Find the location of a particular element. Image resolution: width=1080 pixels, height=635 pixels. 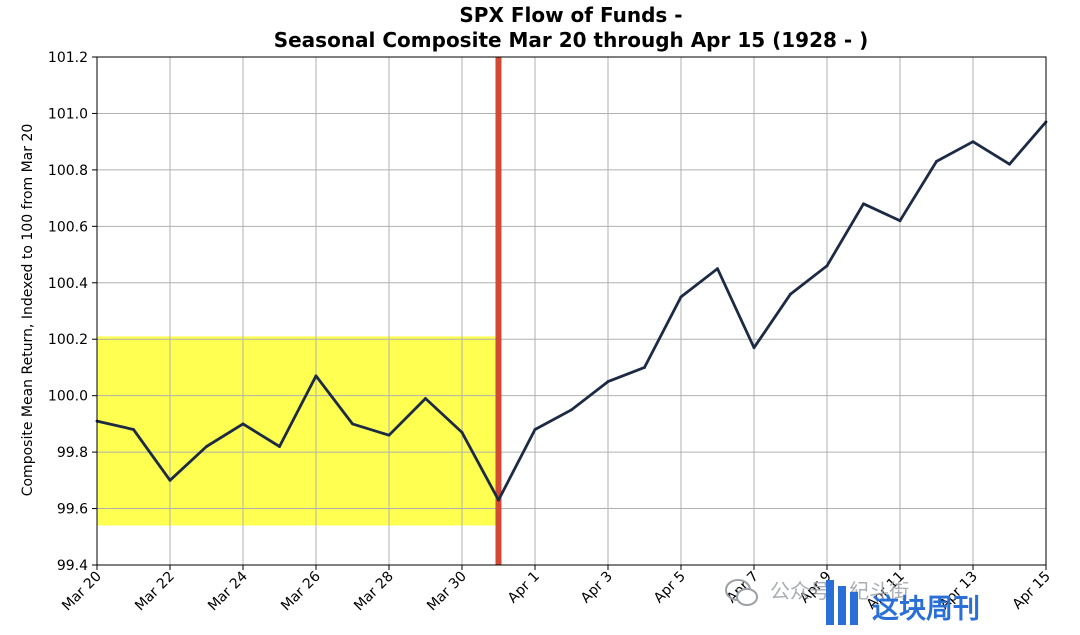

highlight-layer is located at coordinates (298, 431).